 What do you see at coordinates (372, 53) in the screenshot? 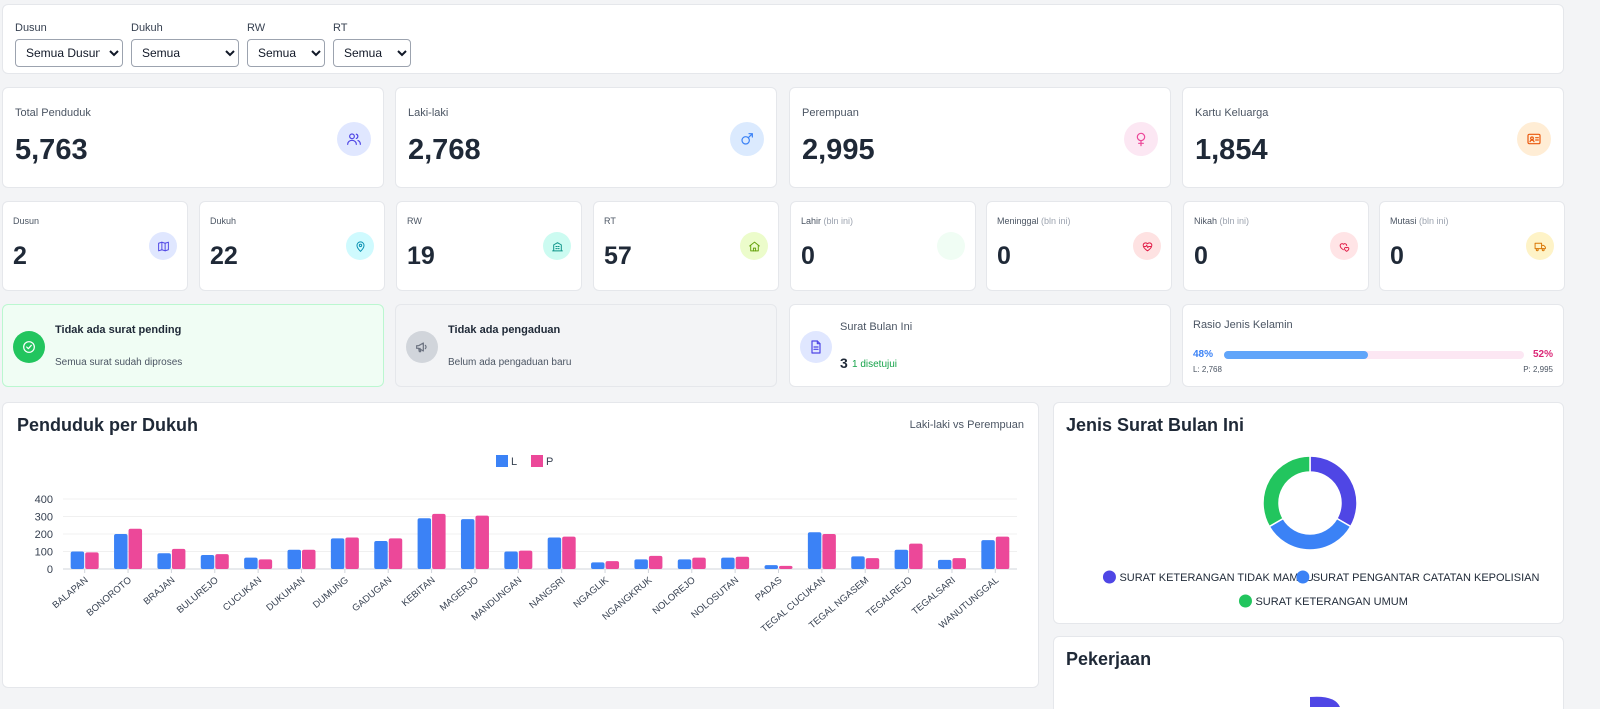
I see `filter-rt-select: Semua` at bounding box center [372, 53].